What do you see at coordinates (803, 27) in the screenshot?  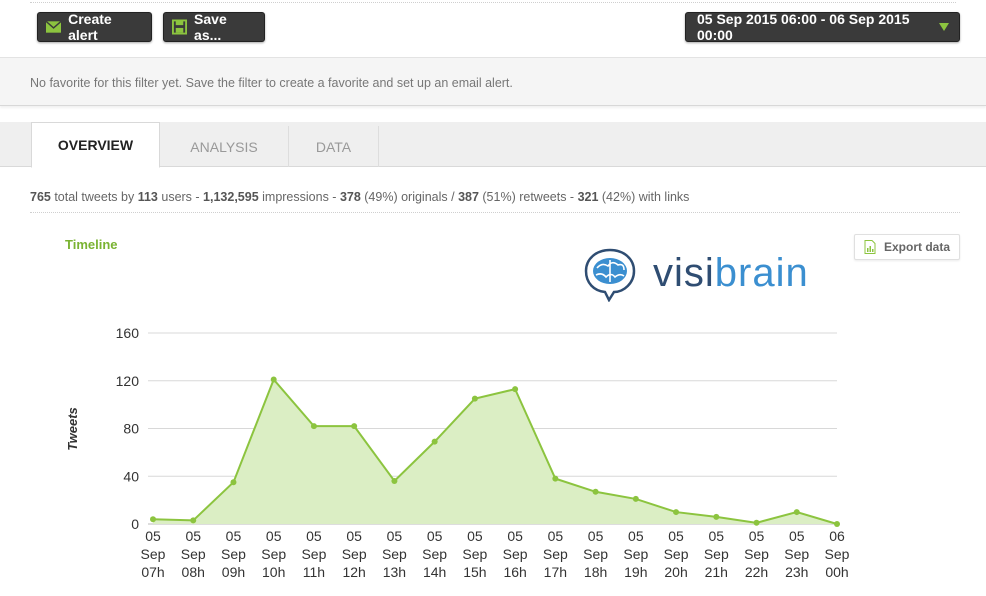 I see `date-range-label: 05 Sep 2015 06:00 - 06 Sep 2015 00:00` at bounding box center [803, 27].